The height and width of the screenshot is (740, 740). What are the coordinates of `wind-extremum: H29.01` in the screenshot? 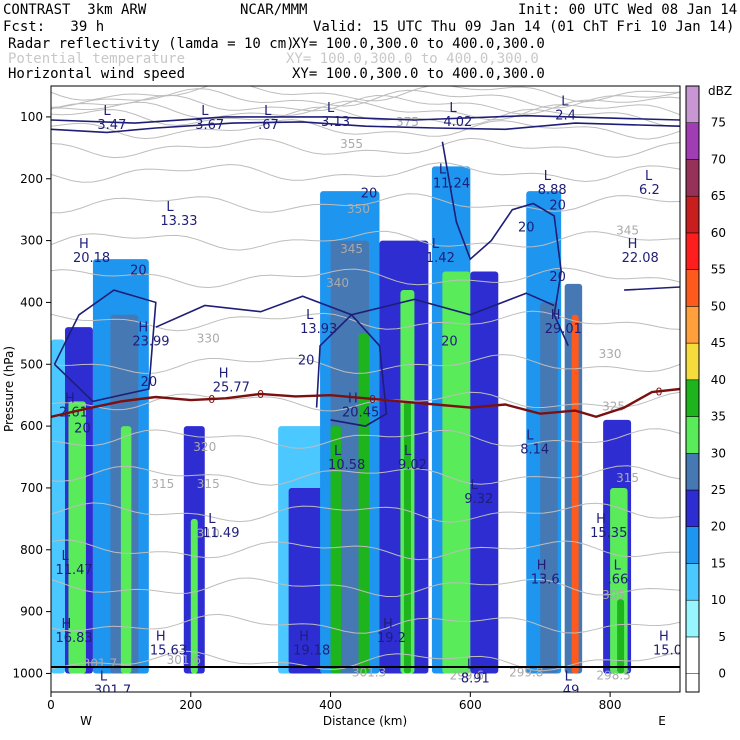 It's located at (563, 322).